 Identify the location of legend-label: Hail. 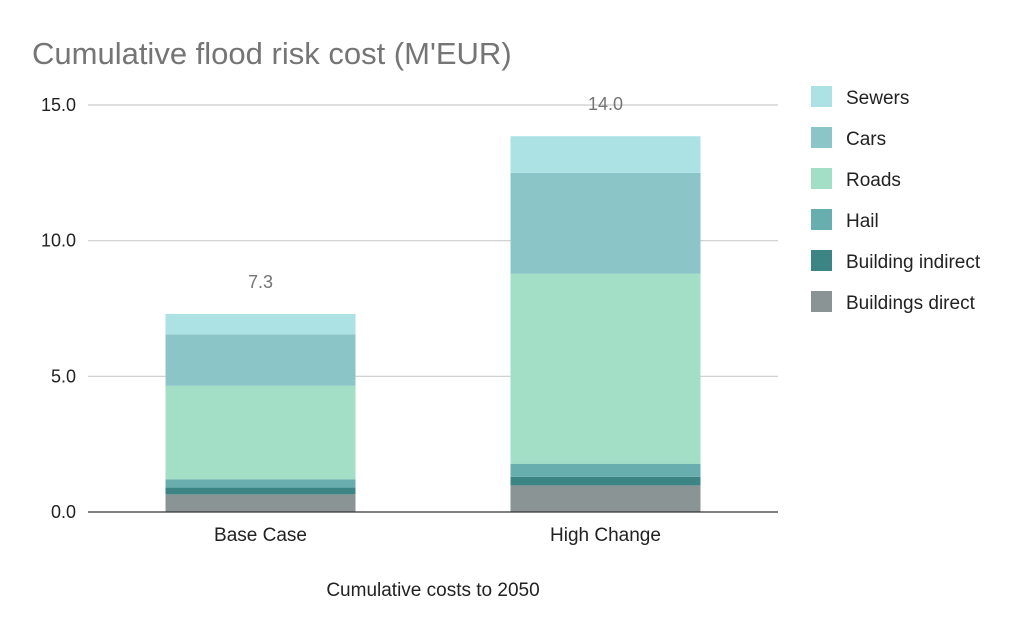
(862, 221).